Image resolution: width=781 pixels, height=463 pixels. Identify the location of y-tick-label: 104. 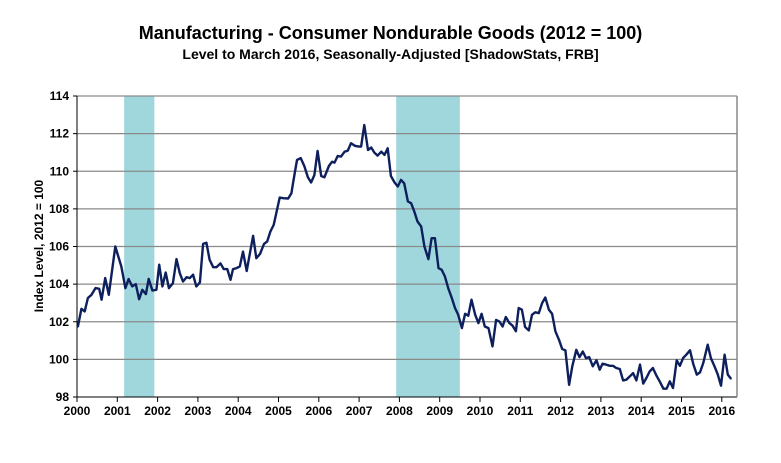
(59, 284).